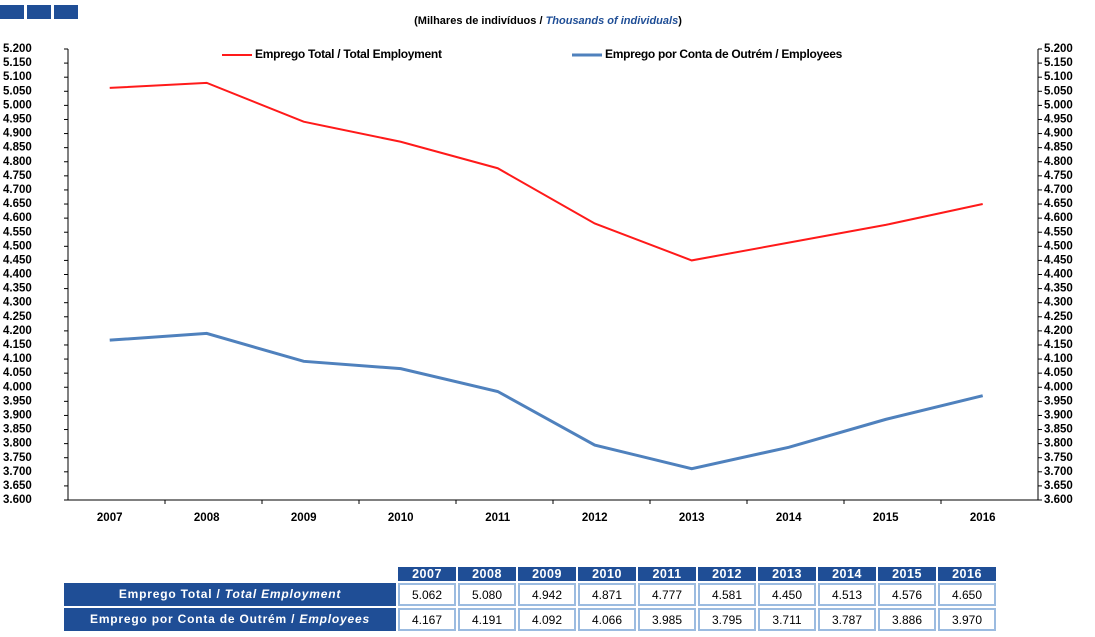 This screenshot has height=637, width=1095. Describe the element at coordinates (787, 594) in the screenshot. I see `value-cell: 4.450` at that location.